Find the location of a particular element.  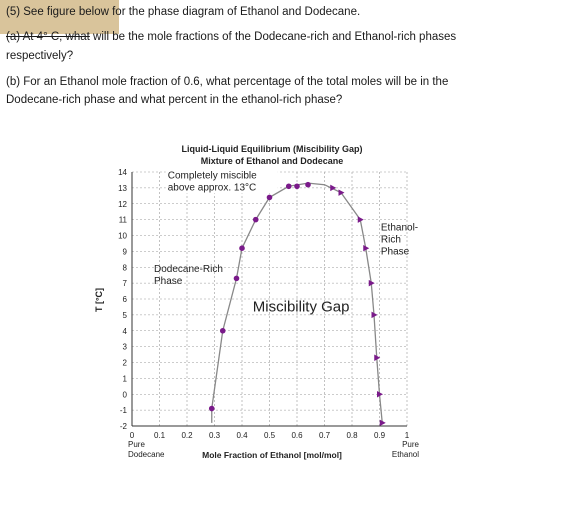

x-tick-label: 0.7 is located at coordinates (325, 435).